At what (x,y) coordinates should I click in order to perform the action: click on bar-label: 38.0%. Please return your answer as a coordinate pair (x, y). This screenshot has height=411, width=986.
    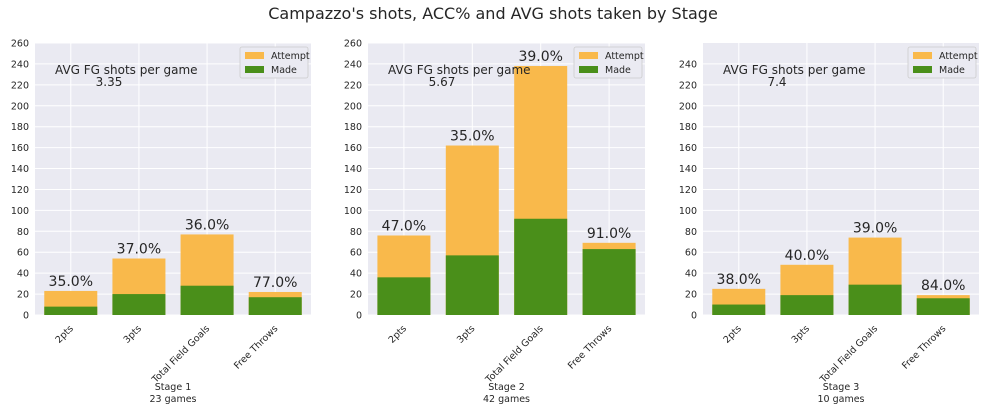
    Looking at the image, I should click on (739, 280).